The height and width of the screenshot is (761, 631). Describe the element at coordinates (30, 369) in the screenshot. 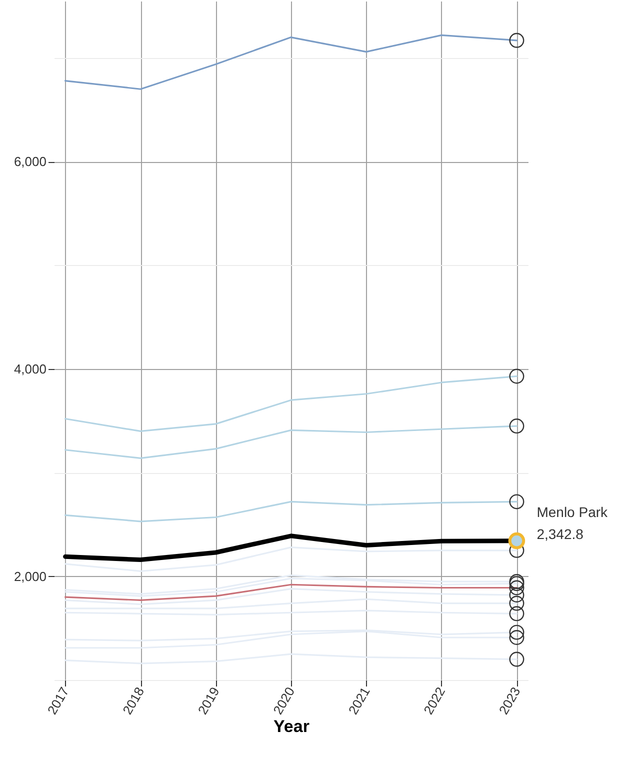

I see `y-tick-label: 4,000` at that location.